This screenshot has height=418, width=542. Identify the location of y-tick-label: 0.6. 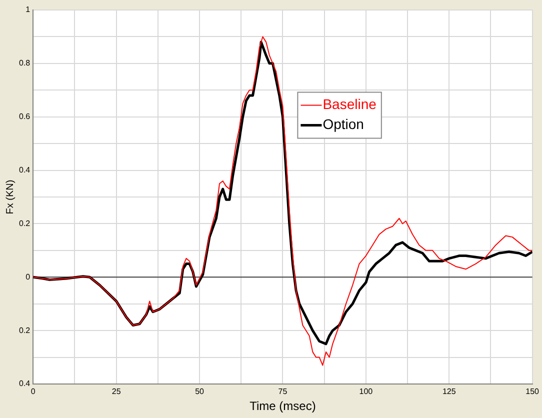
(24, 117).